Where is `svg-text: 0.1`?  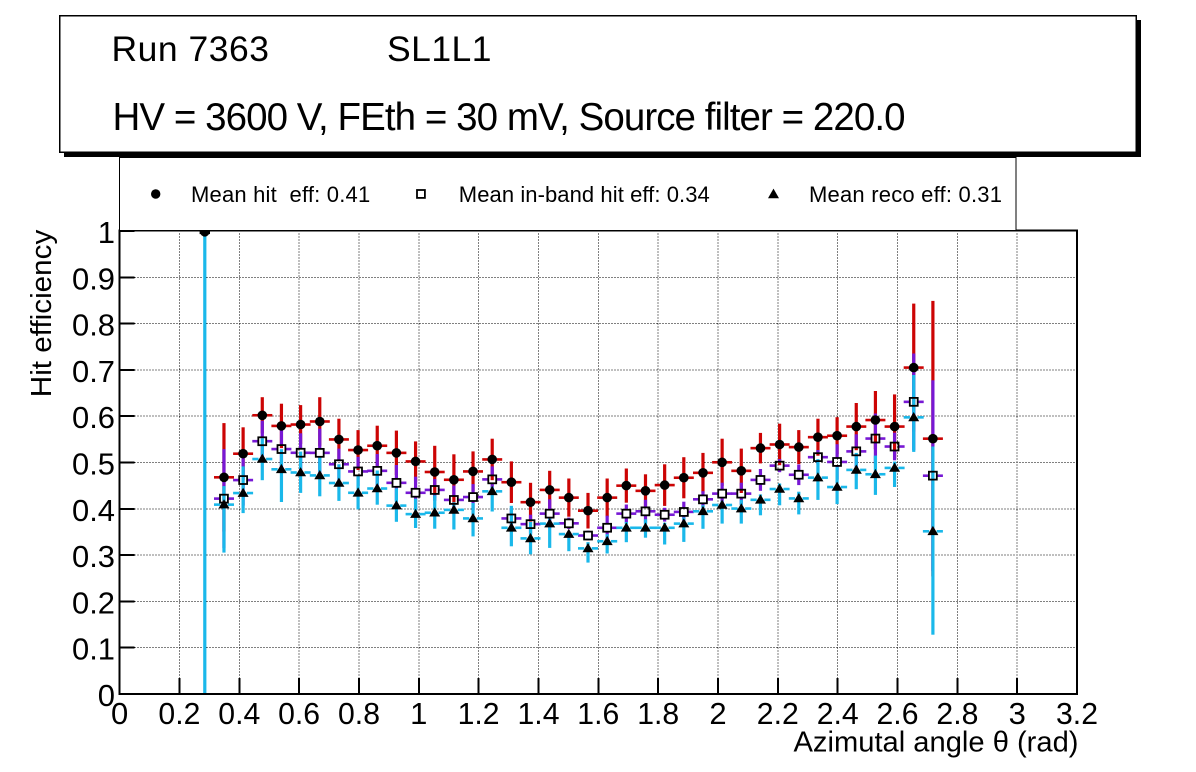 svg-text: 0.1 is located at coordinates (93, 649).